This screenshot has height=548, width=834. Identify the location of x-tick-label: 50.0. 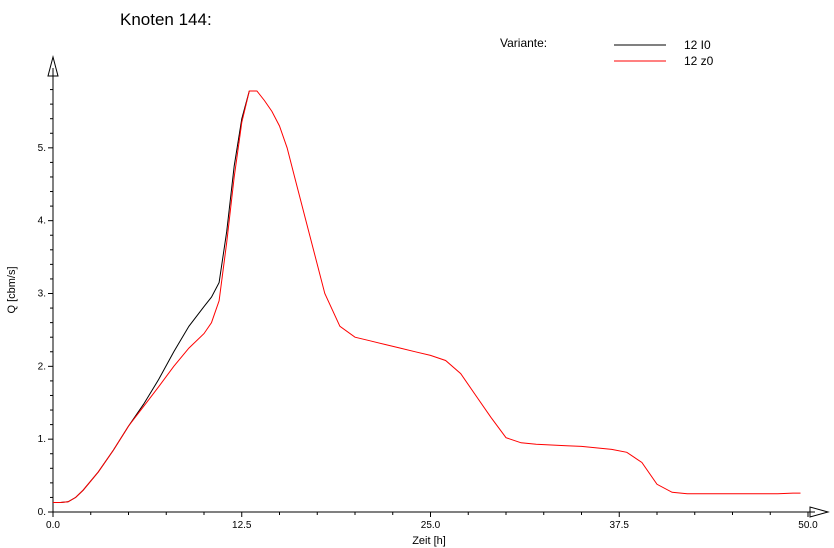
(808, 525).